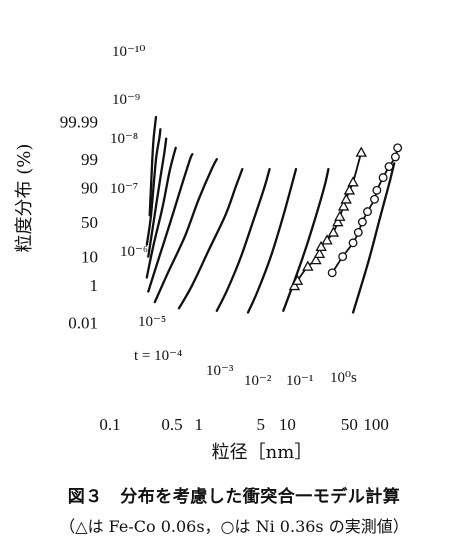  Describe the element at coordinates (376, 424) in the screenshot. I see `x-tick-label: 100` at that location.